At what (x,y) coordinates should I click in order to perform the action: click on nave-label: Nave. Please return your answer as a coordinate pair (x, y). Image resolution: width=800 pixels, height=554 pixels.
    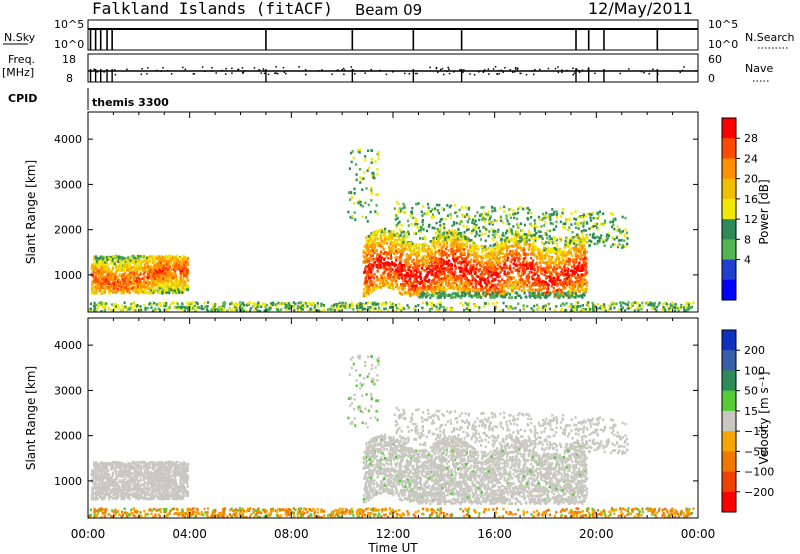
    Looking at the image, I should click on (759, 68).